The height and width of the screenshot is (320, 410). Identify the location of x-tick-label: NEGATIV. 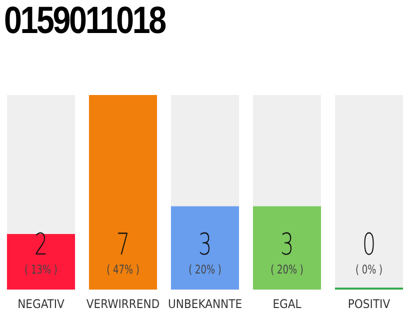
(42, 303).